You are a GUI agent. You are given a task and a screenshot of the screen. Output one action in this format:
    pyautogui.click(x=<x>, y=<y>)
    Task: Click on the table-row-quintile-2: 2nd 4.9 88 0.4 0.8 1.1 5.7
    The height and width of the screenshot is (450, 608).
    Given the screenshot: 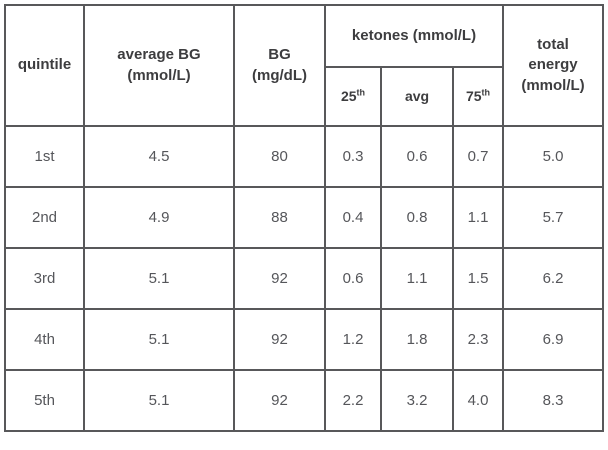 What is the action you would take?
    pyautogui.click(x=304, y=217)
    